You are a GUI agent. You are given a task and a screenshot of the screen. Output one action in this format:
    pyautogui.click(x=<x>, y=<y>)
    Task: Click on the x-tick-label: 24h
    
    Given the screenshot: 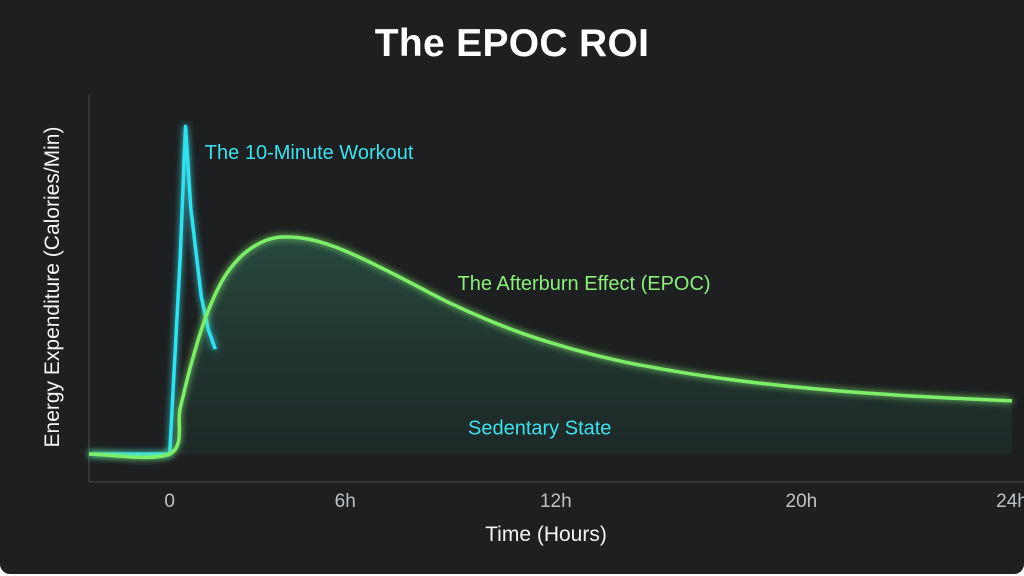 What is the action you would take?
    pyautogui.click(x=1010, y=501)
    